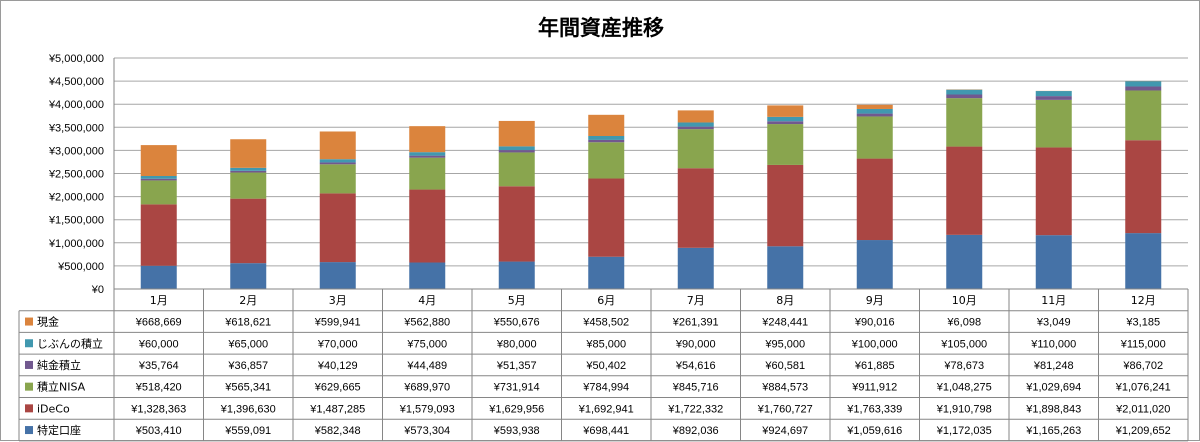 The width and height of the screenshot is (1200, 442). What do you see at coordinates (76, 244) in the screenshot?
I see `y-tick-label: ¥1,000,000` at bounding box center [76, 244].